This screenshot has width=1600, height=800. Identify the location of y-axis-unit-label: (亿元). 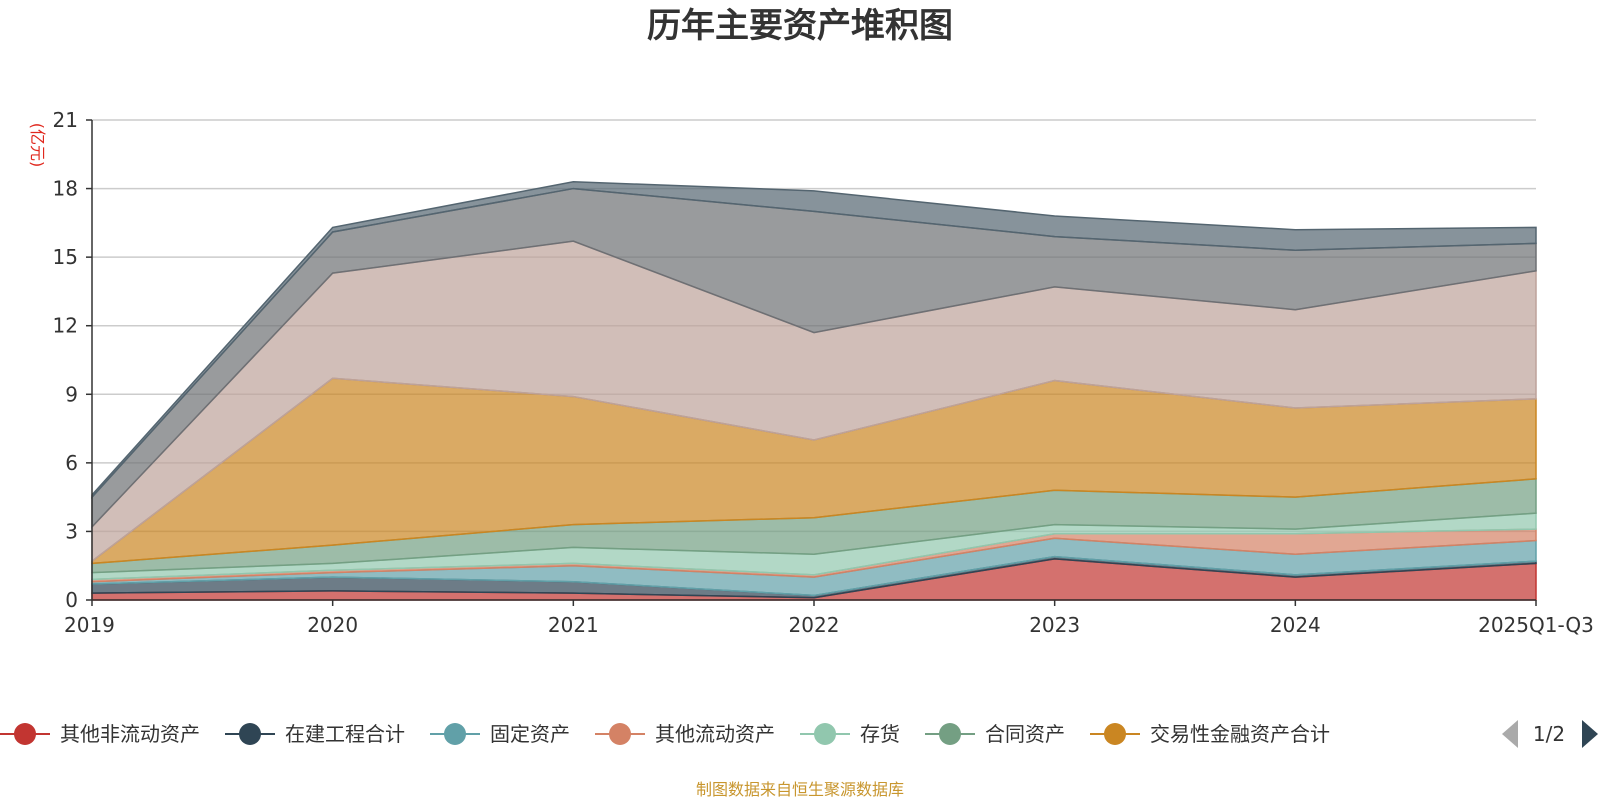
(37, 145).